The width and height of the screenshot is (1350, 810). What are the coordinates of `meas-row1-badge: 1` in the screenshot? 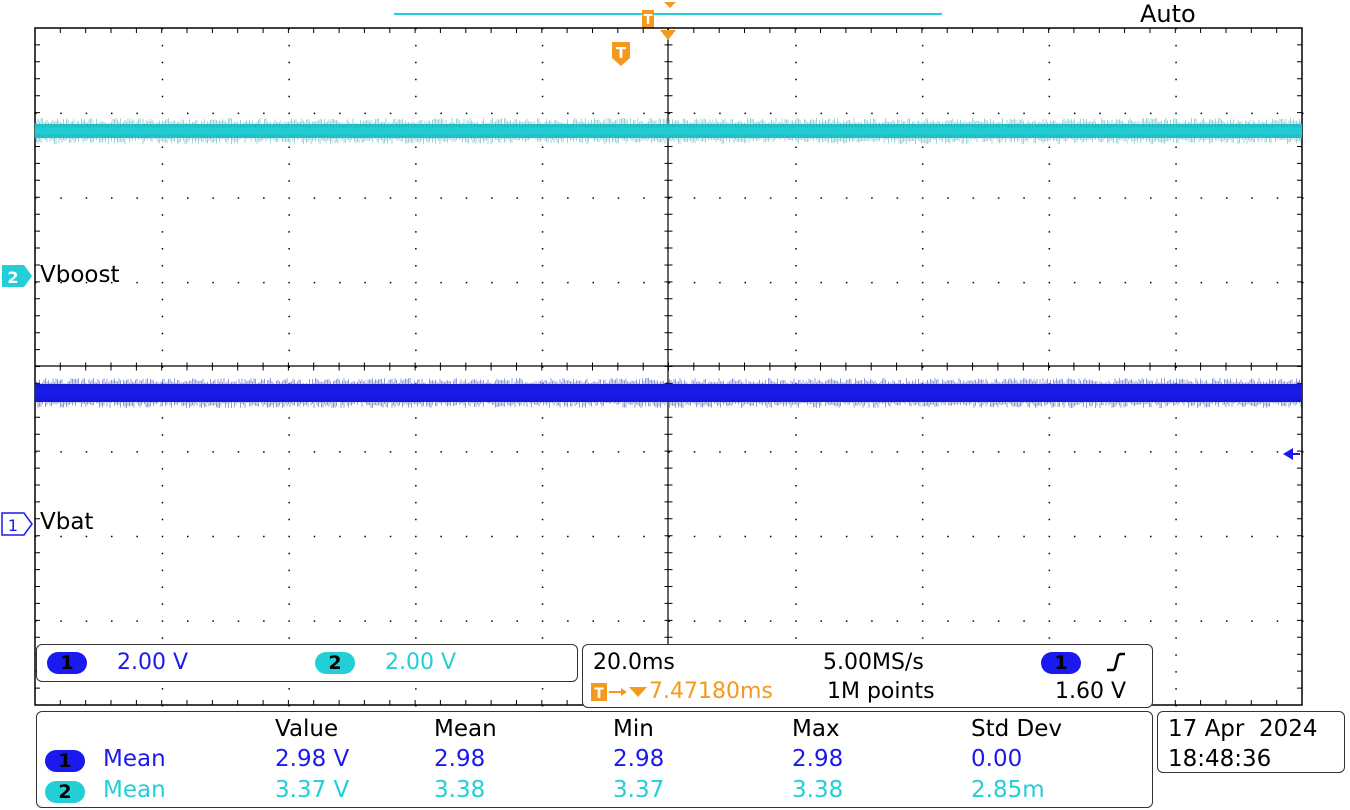 It's located at (65, 761).